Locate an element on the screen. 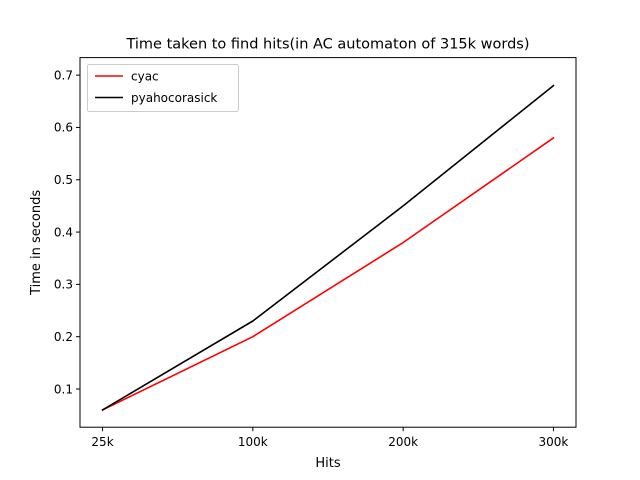 This screenshot has width=640, height=480. x-axis-label: Hits is located at coordinates (327, 463).